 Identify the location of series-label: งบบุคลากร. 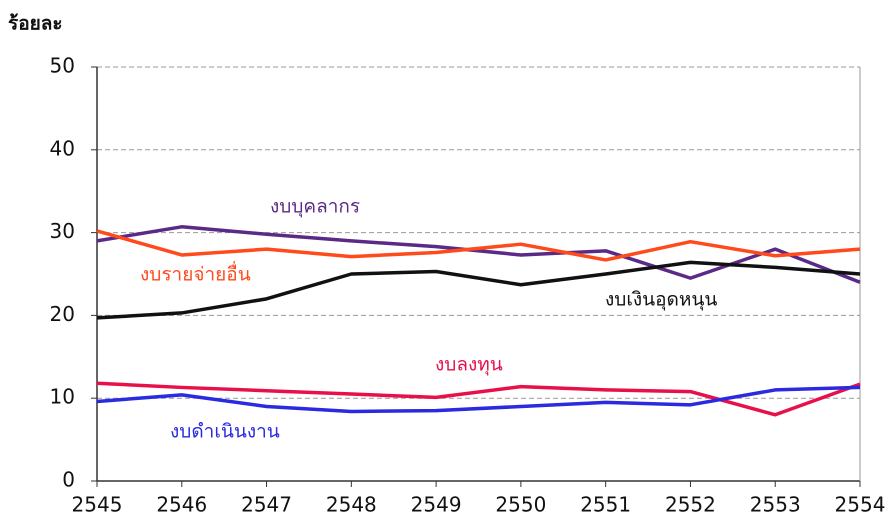
(315, 207).